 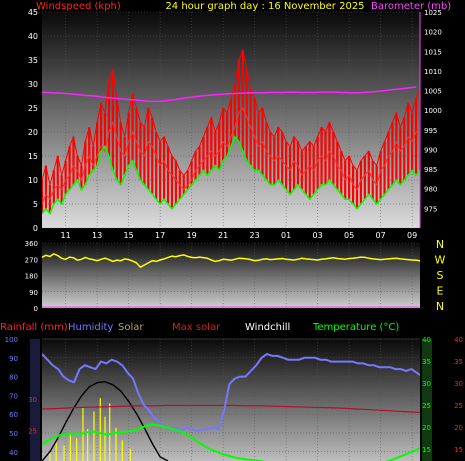 I want to click on baro-y-tick: 975, so click(x=430, y=209).